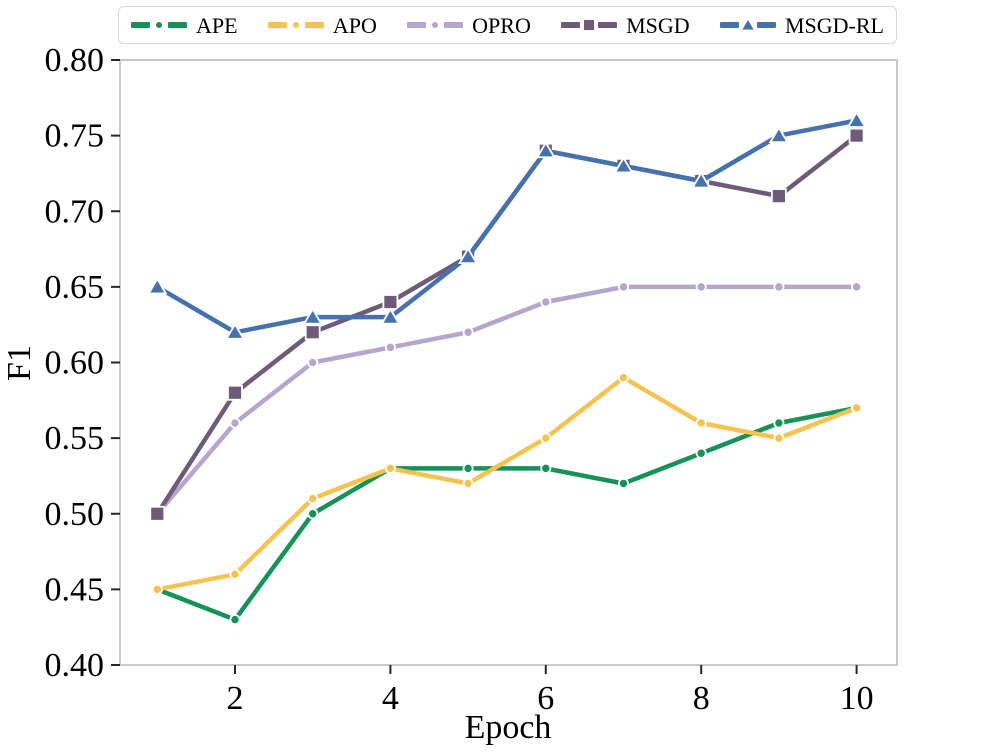 This screenshot has width=996, height=755. What do you see at coordinates (501, 25) in the screenshot?
I see `legend-label-opro: OPRO` at bounding box center [501, 25].